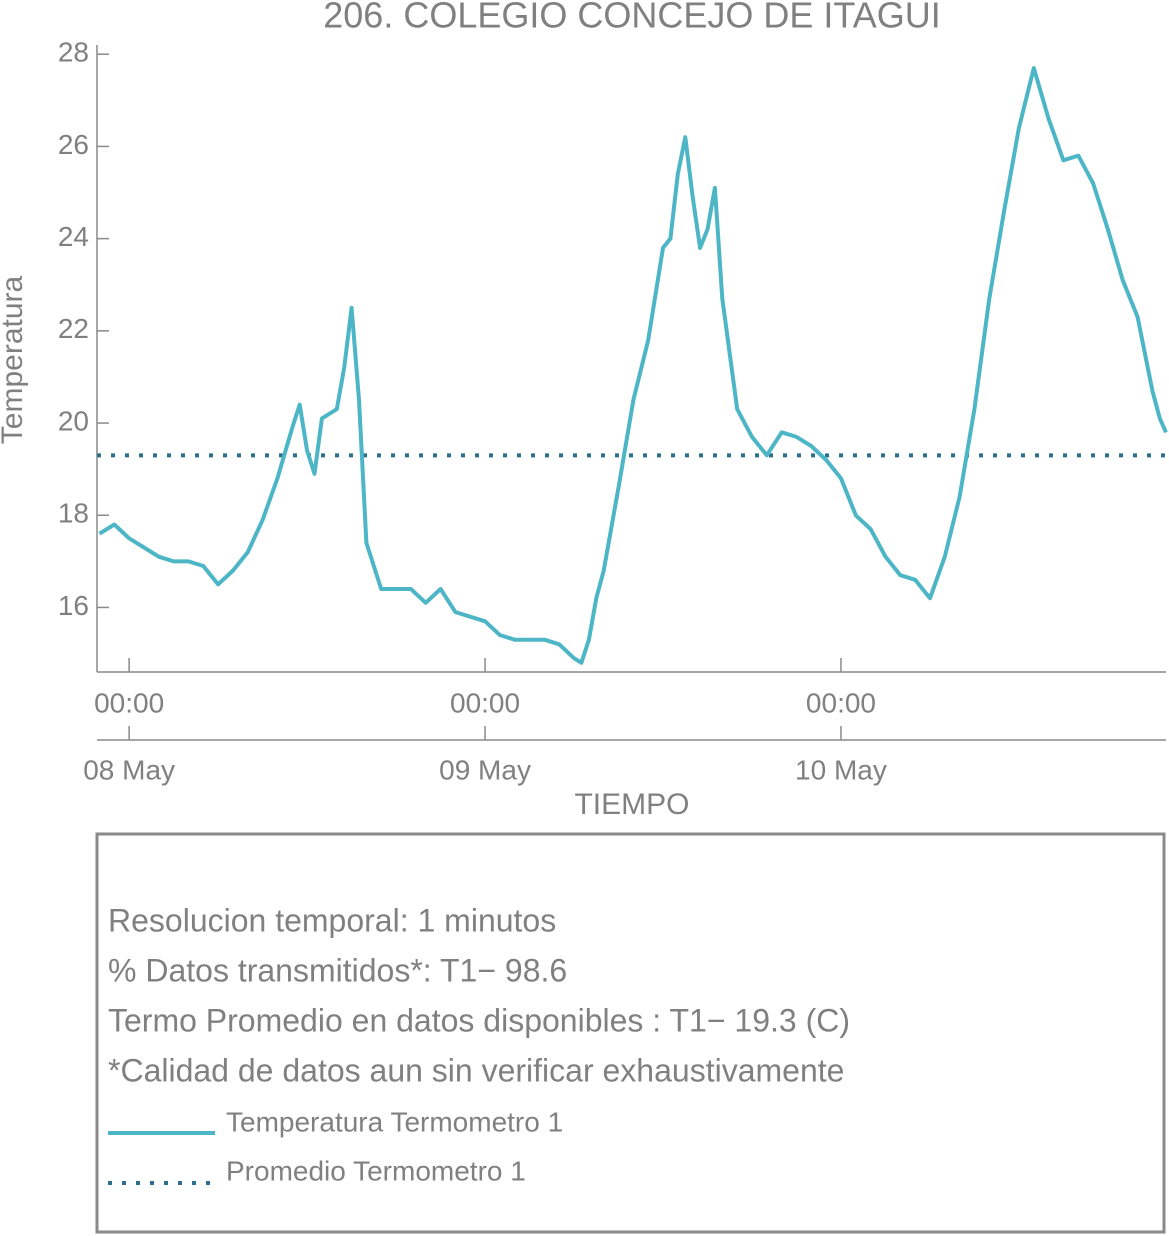 Image resolution: width=1169 pixels, height=1236 pixels. I want to click on legend-label: Temperatura Termometro 1, so click(394, 1121).